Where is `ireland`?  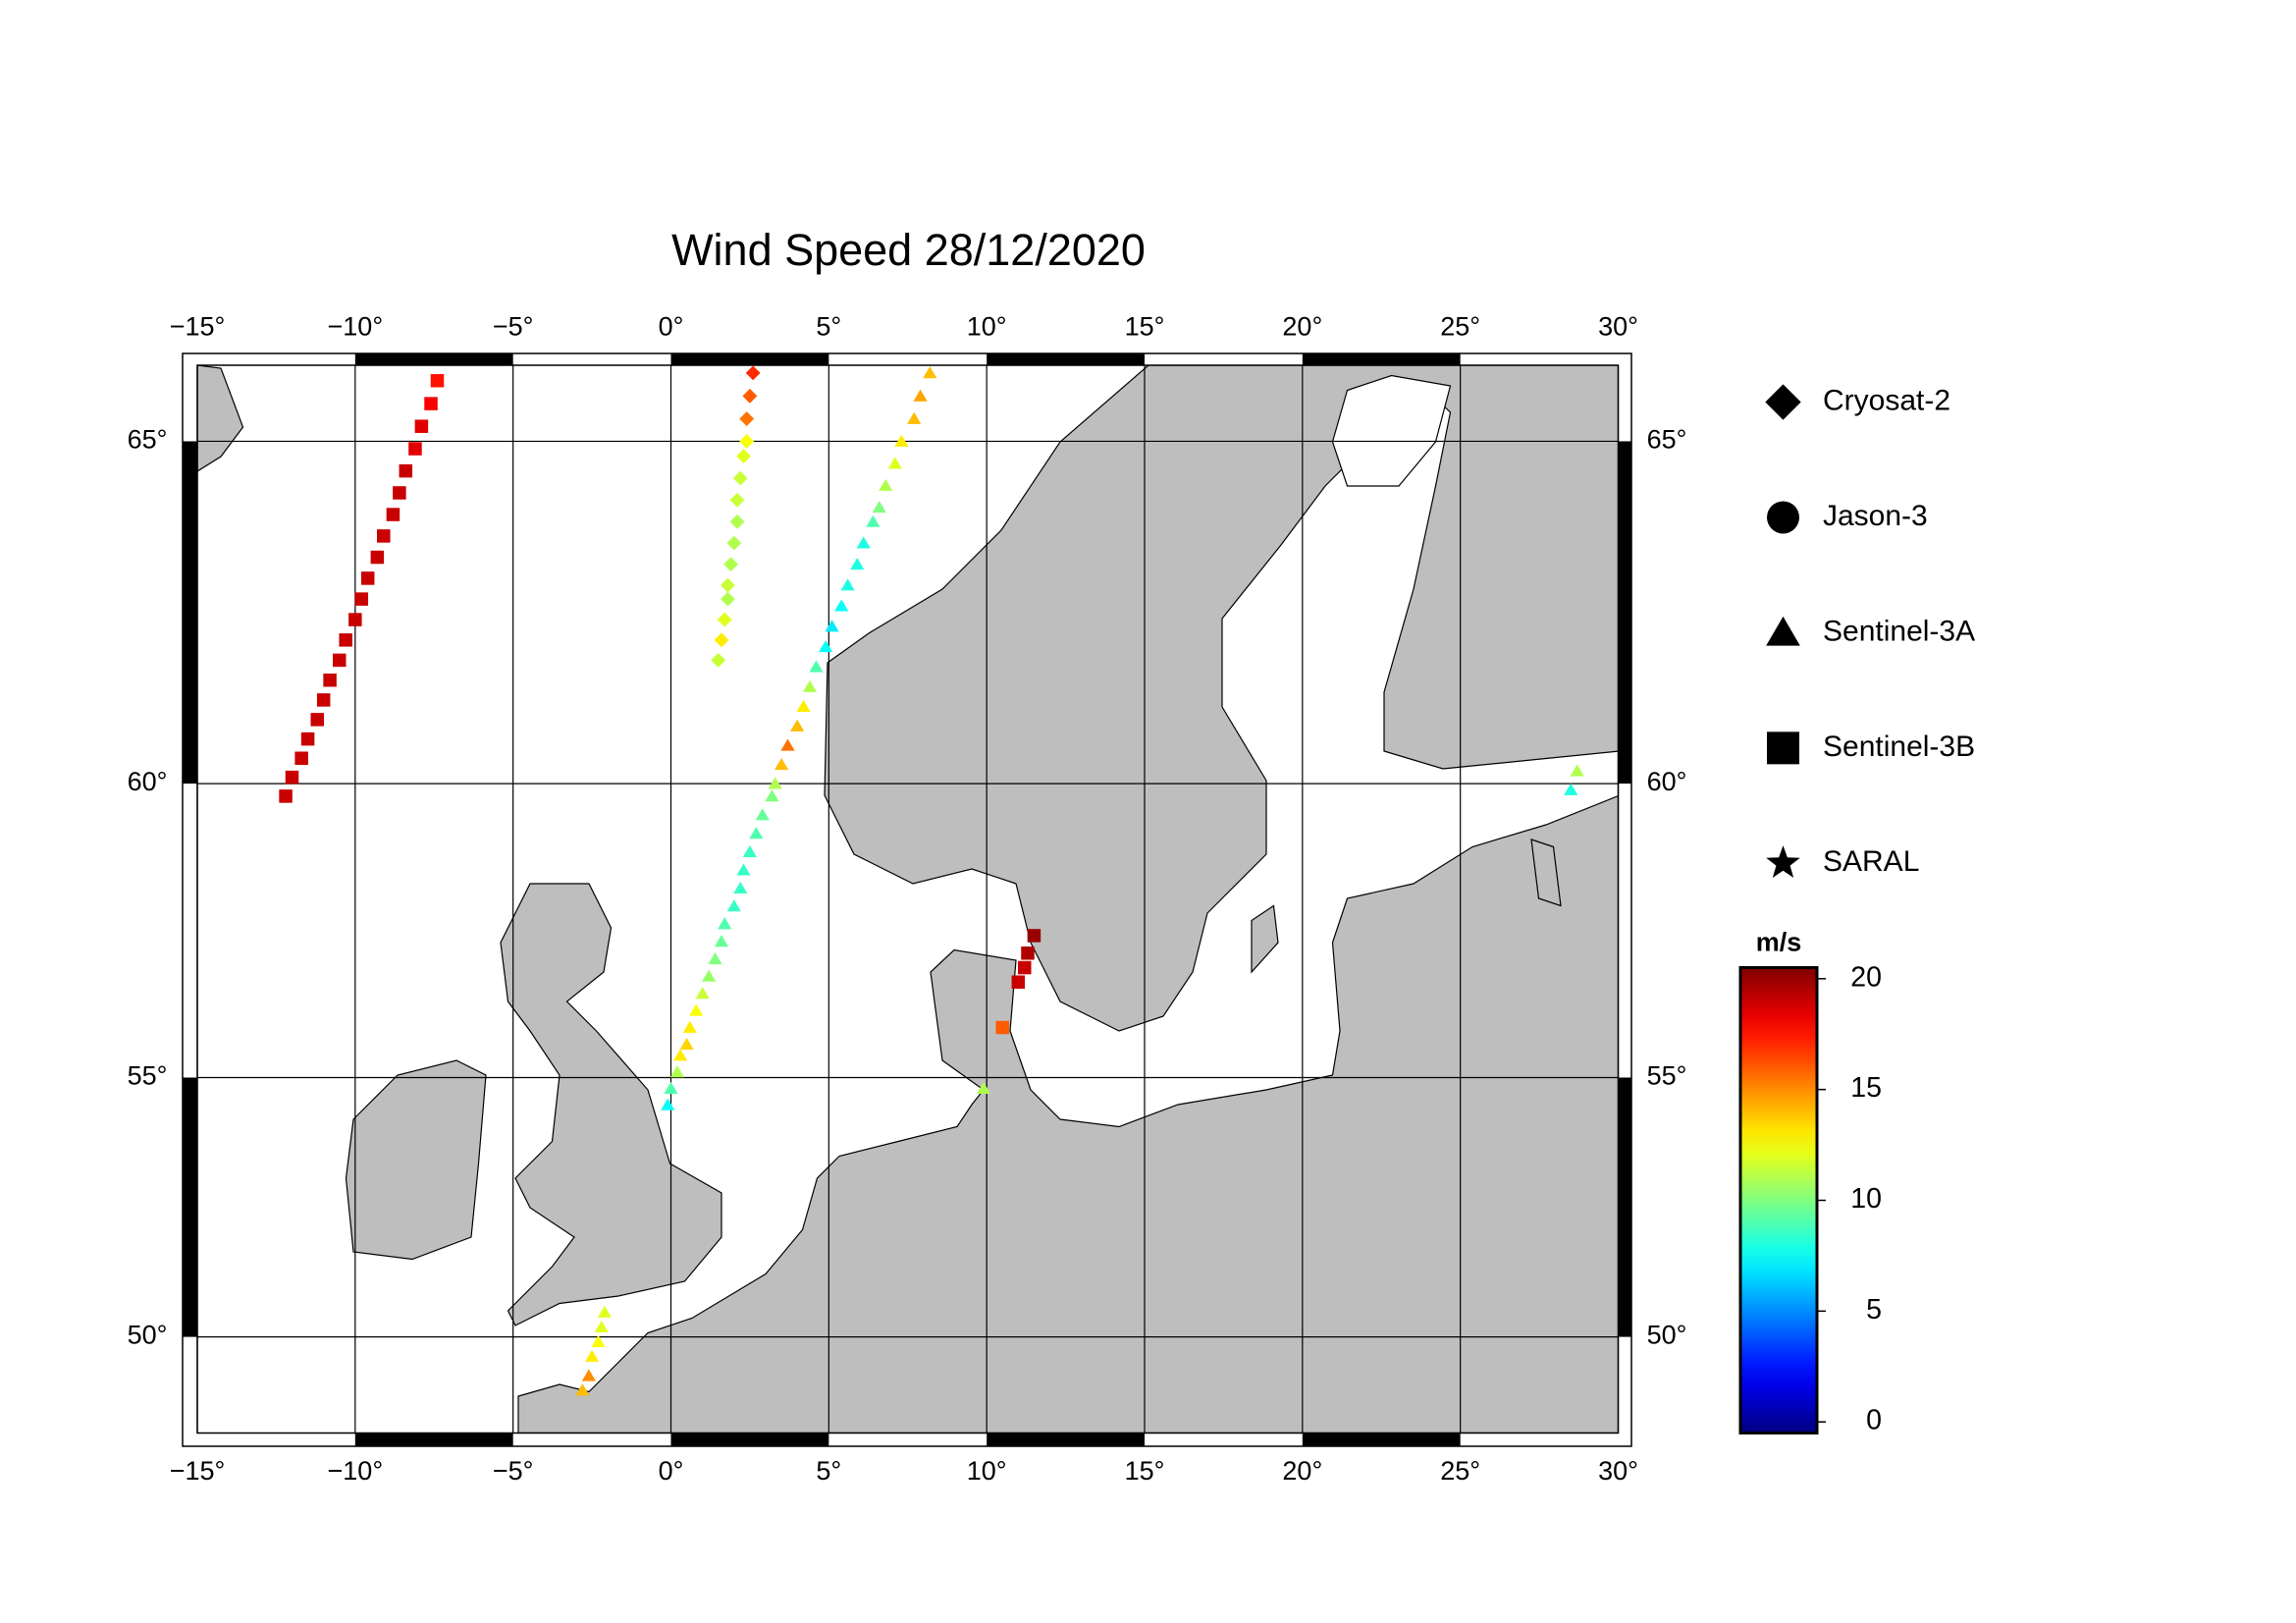
ireland is located at coordinates (416, 1160).